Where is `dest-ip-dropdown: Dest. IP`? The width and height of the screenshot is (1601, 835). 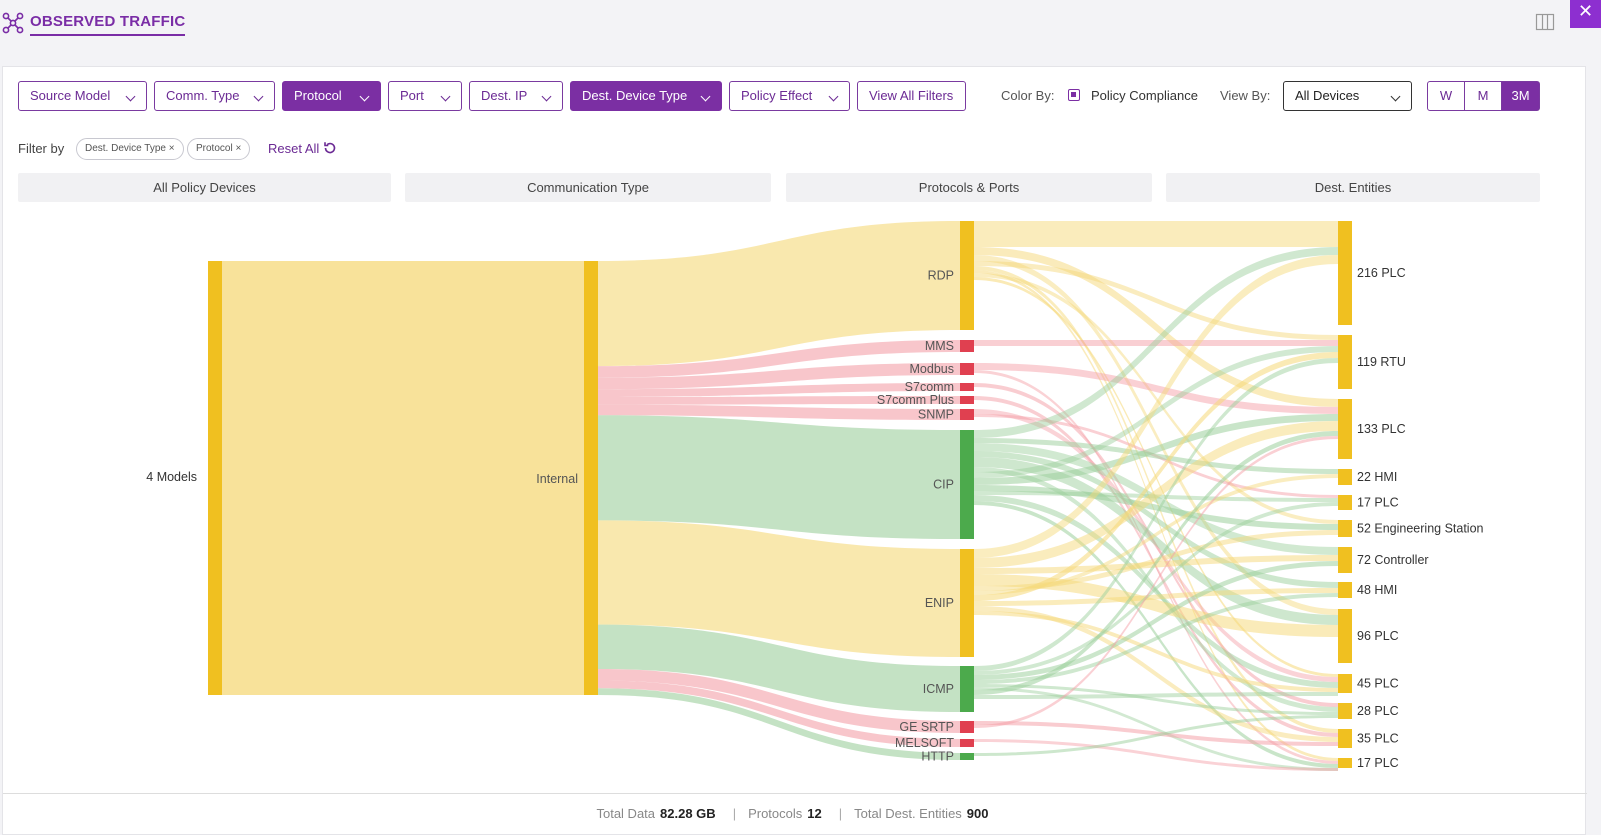 dest-ip-dropdown: Dest. IP is located at coordinates (516, 96).